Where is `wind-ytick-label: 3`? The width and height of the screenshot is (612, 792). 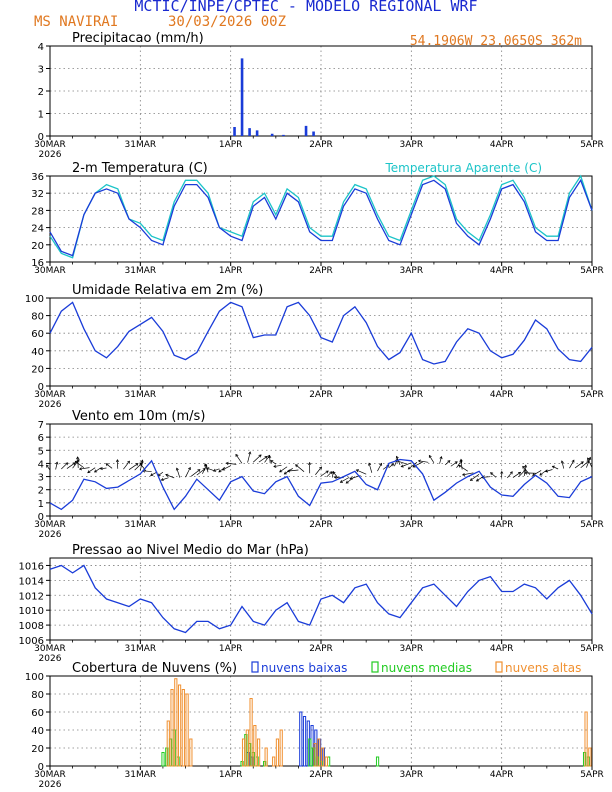 wind-ytick-label: 3 is located at coordinates (41, 478).